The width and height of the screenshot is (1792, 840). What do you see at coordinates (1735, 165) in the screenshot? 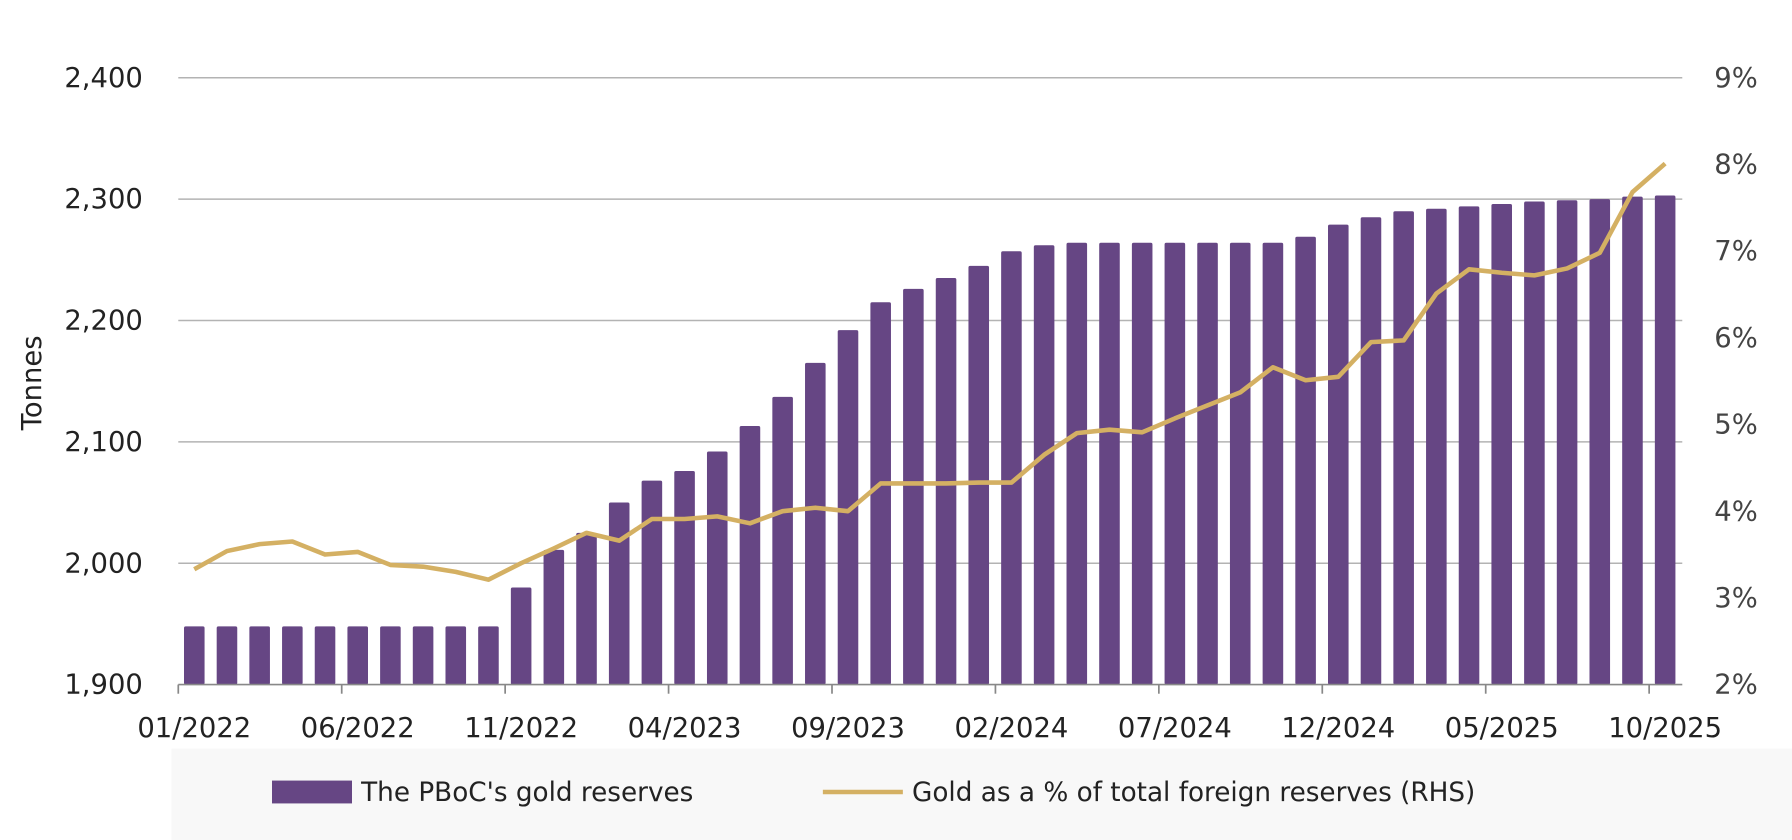
I see `y2-tick-label: 8%` at bounding box center [1735, 165].